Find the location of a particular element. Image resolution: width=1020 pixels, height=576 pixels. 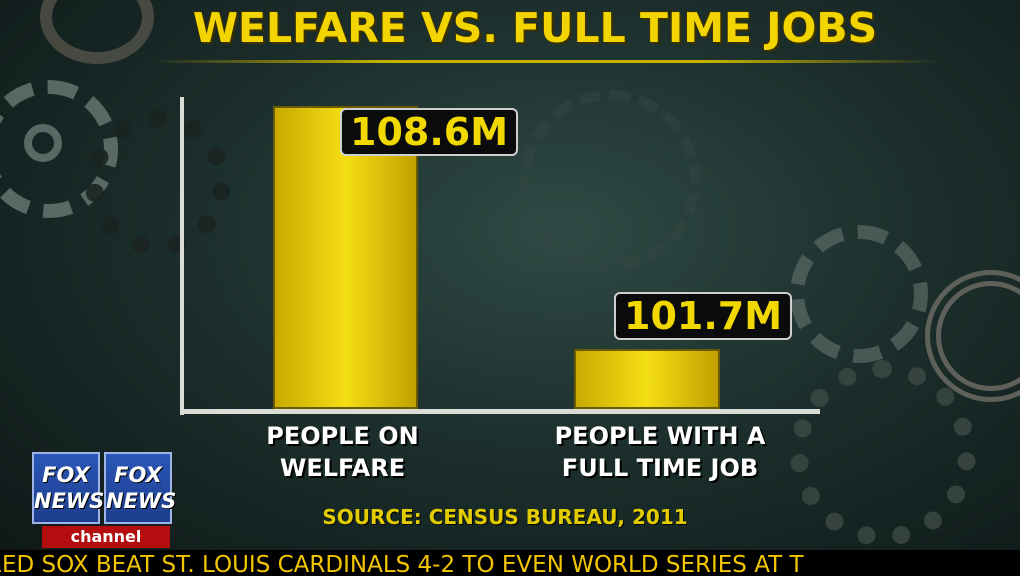

category-label: PEOPLE ON WELFARE is located at coordinates (342, 452).